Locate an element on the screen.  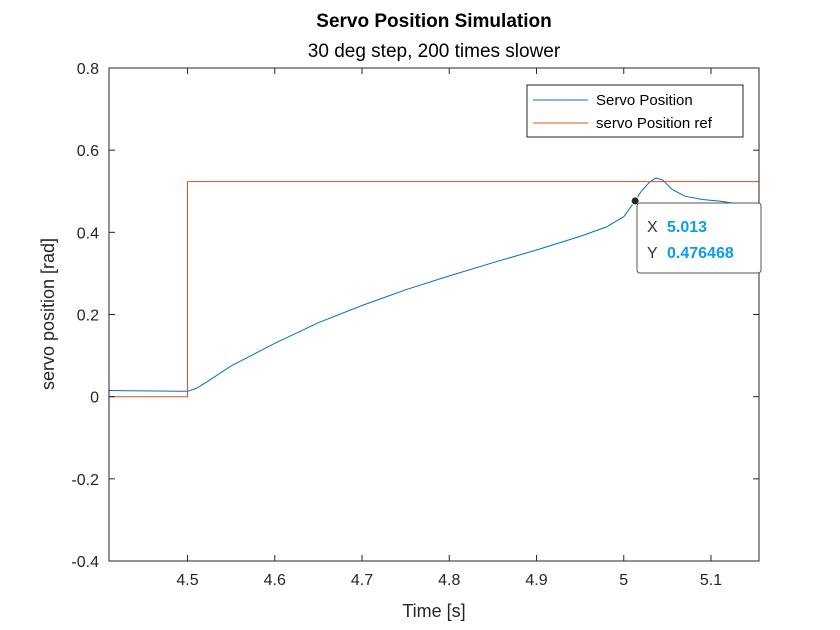
legend: Servo Position servo Position ref is located at coordinates (635, 111).